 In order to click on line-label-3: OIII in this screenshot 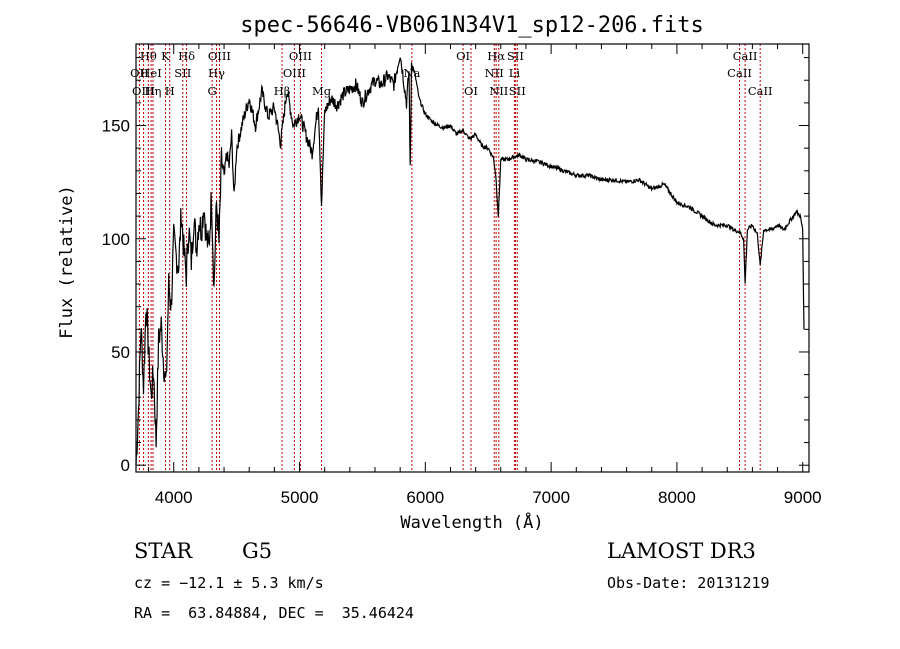, I will do `click(143, 91)`.